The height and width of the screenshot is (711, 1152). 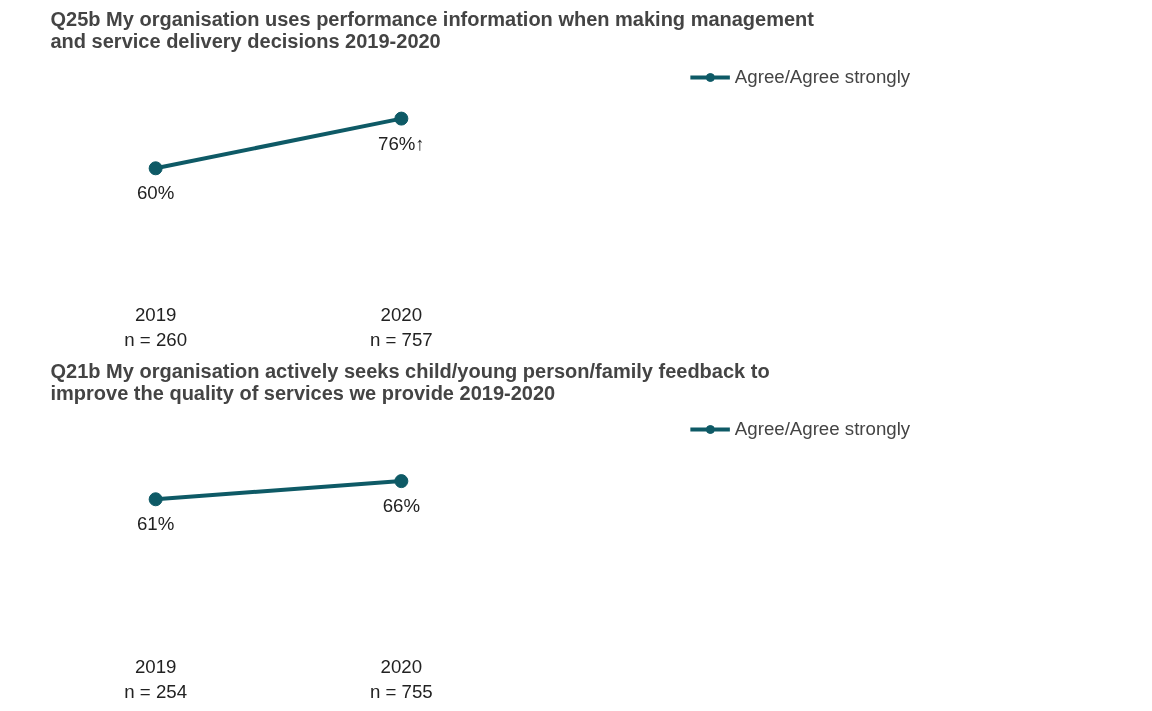 What do you see at coordinates (155, 524) in the screenshot?
I see `data-label: 61%` at bounding box center [155, 524].